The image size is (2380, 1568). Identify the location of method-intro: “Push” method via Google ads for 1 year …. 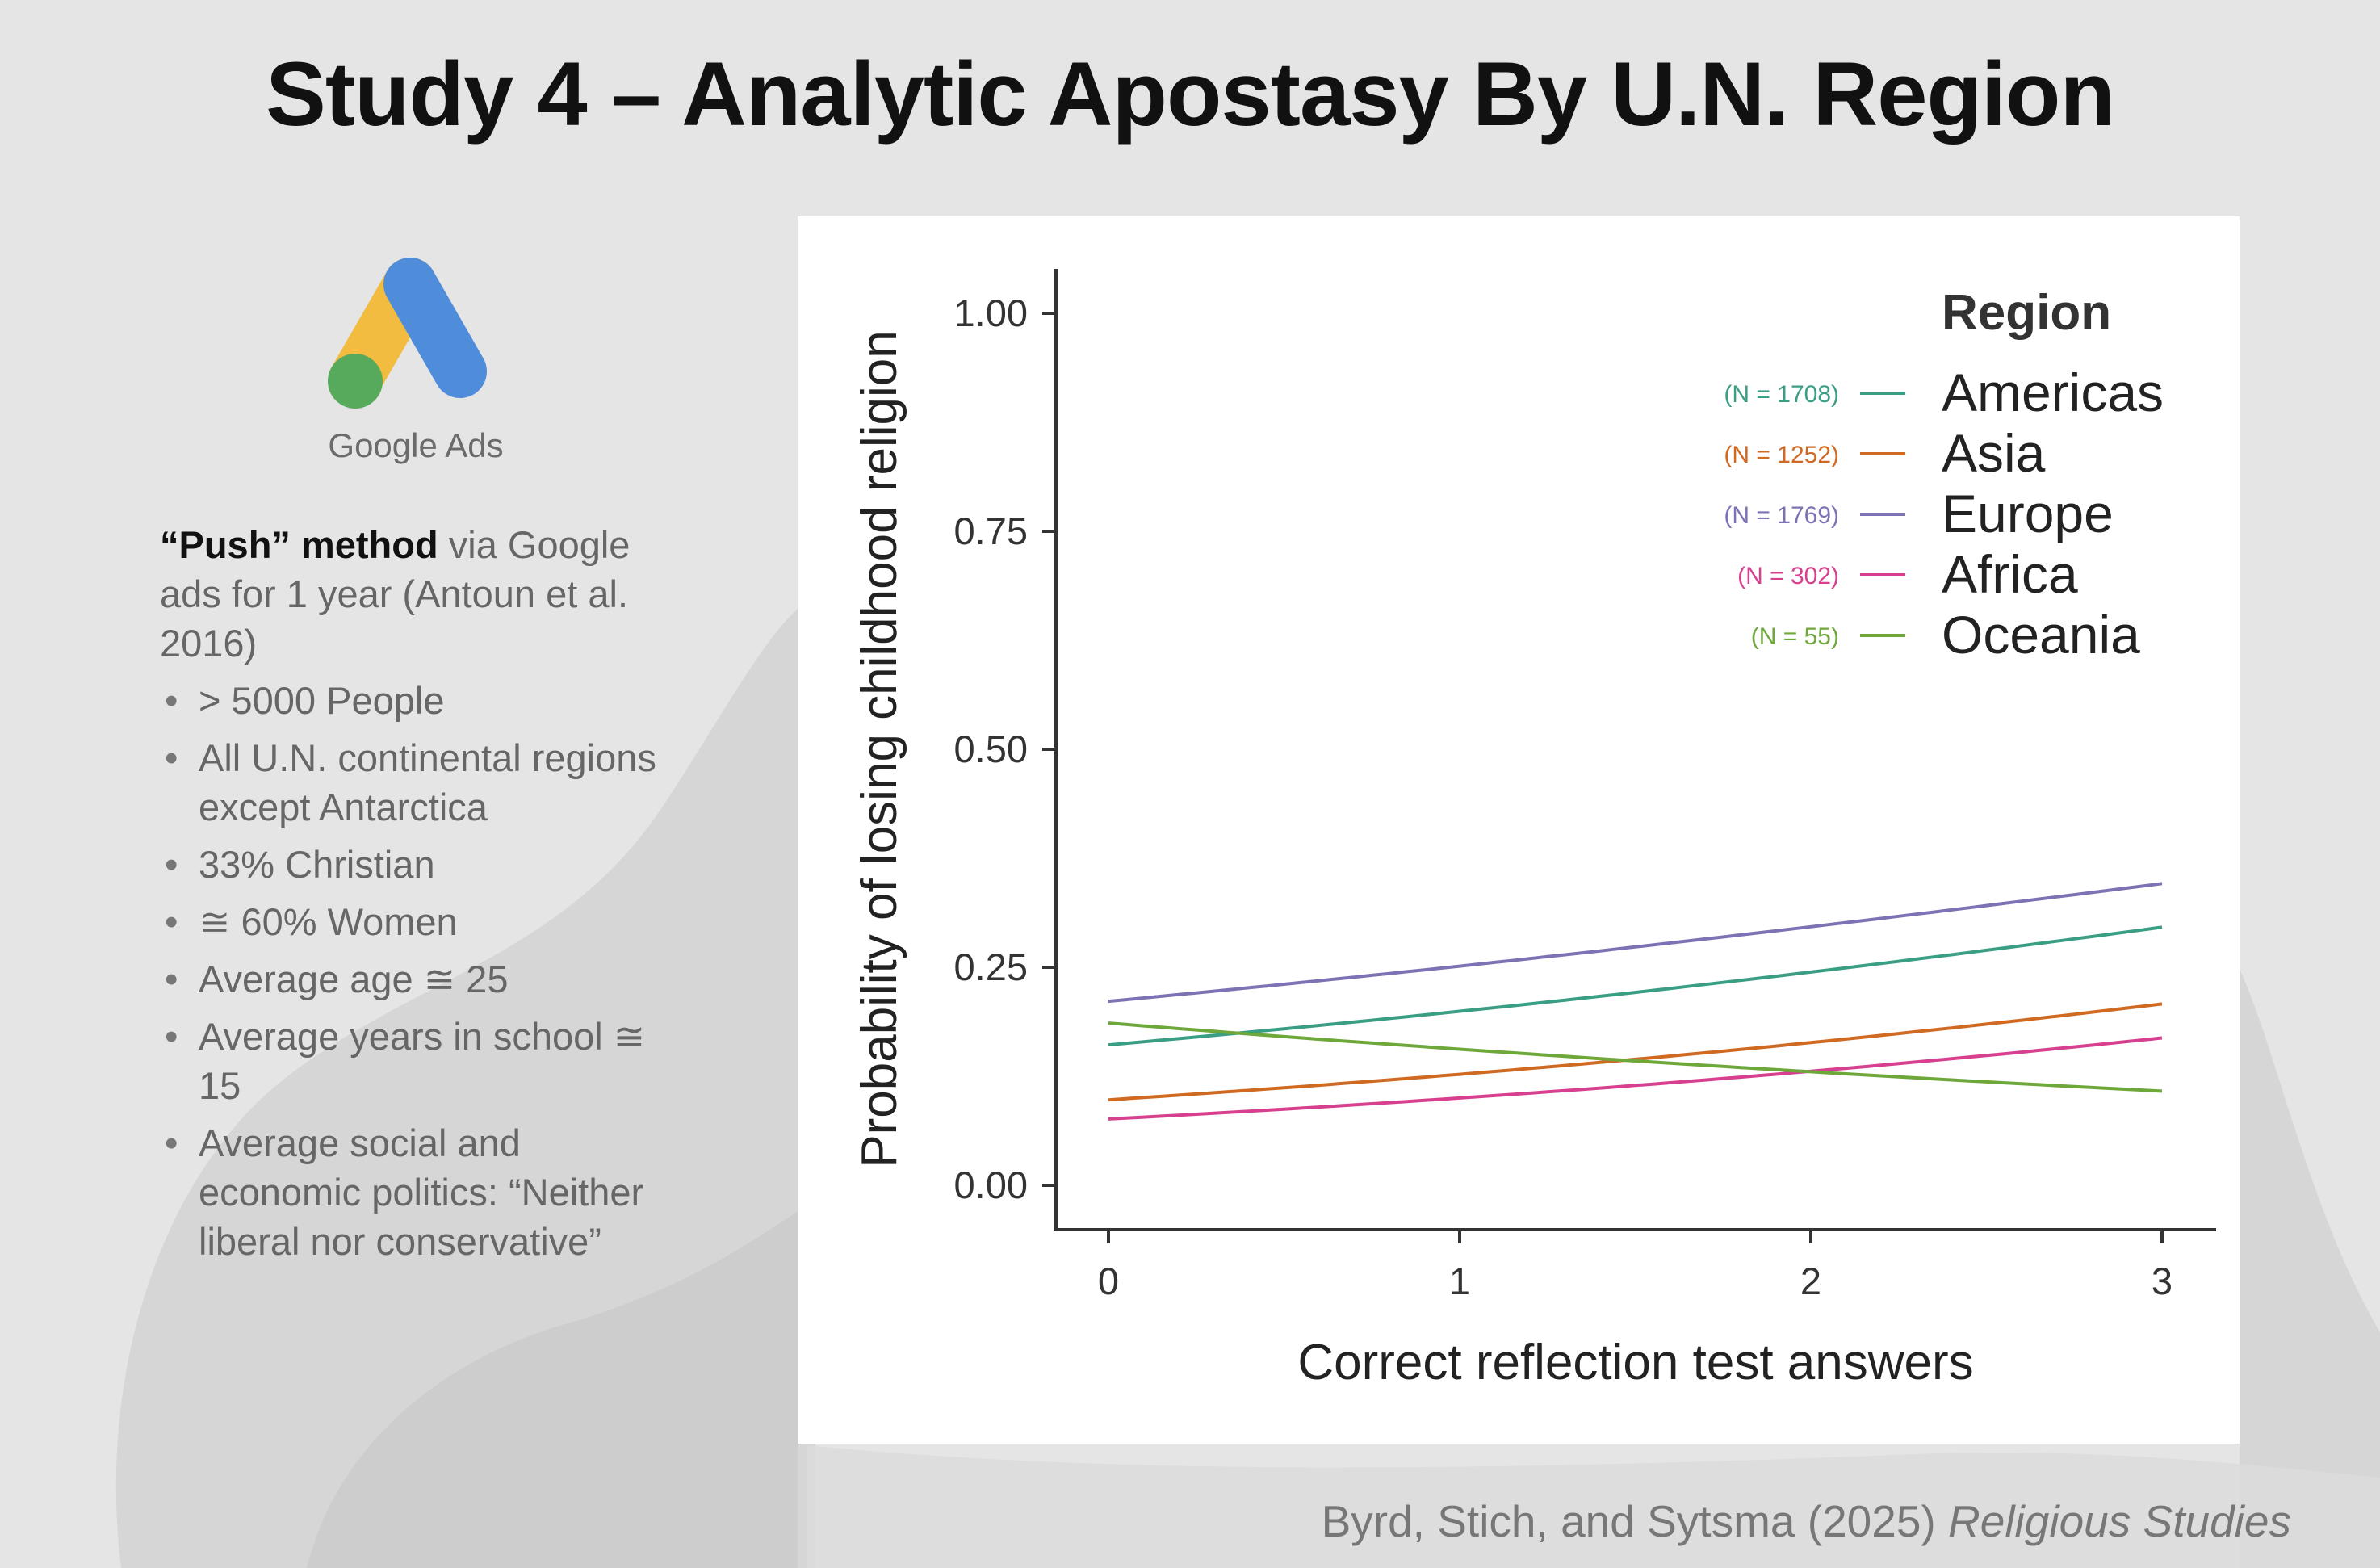
(426, 594).